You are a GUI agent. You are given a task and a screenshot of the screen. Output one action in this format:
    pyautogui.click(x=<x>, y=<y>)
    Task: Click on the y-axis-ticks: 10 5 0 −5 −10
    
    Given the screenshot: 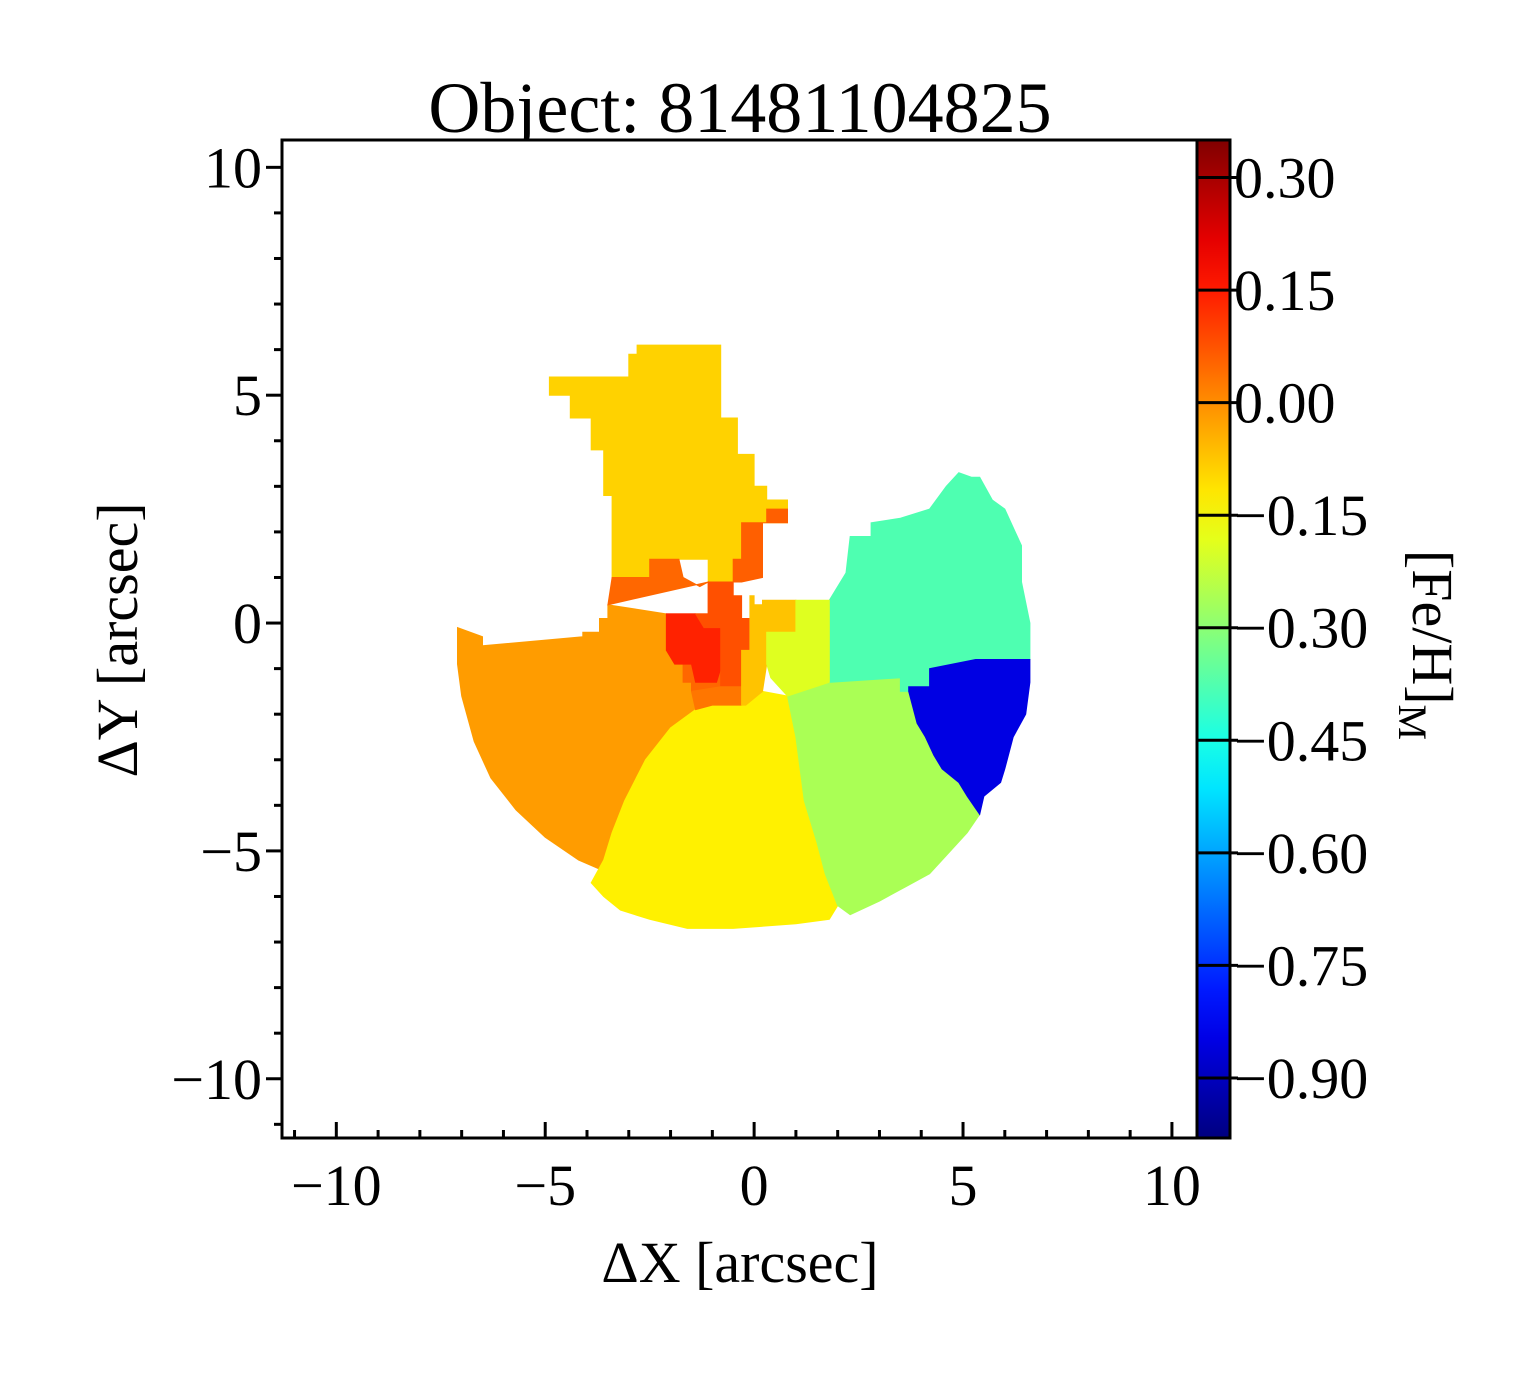 What is the action you would take?
    pyautogui.click(x=226, y=630)
    